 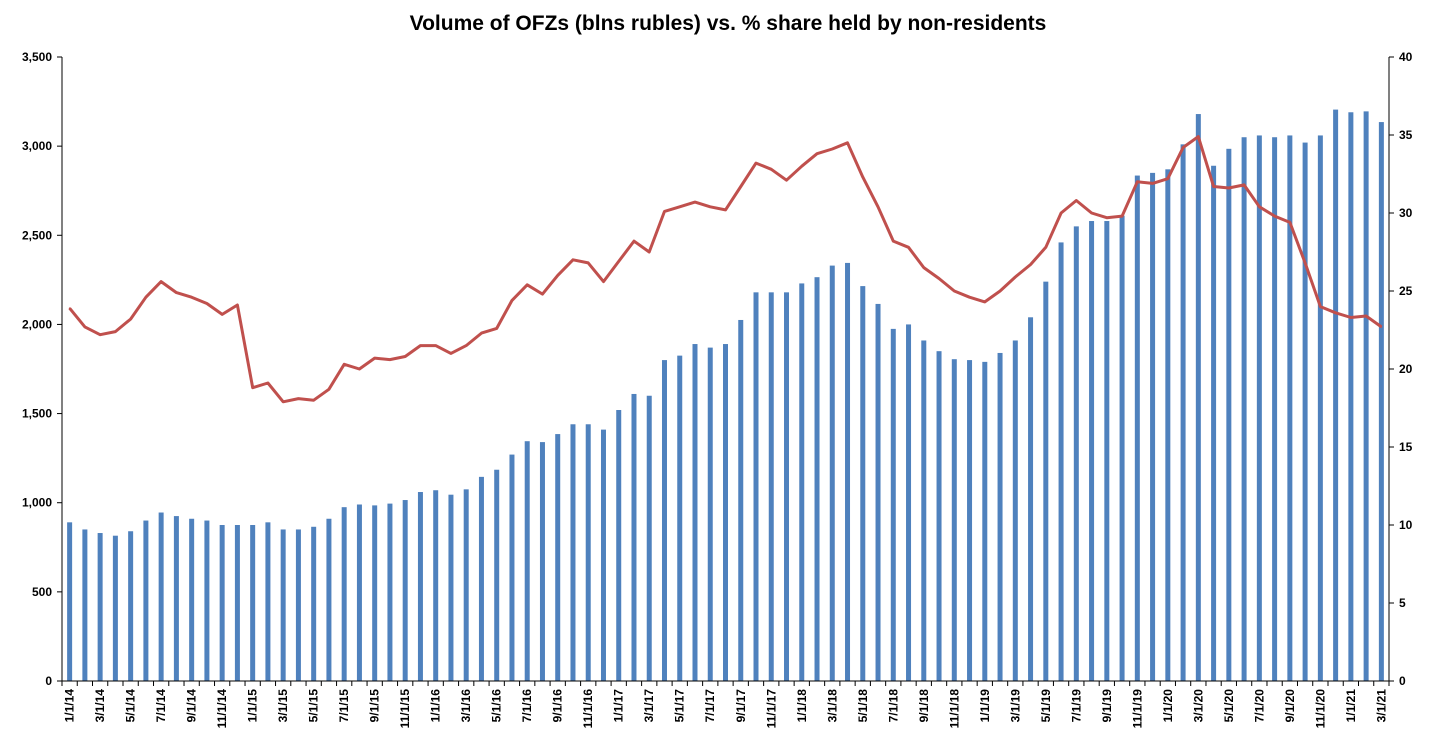 What do you see at coordinates (1406, 525) in the screenshot?
I see `right-tick-label: 10` at bounding box center [1406, 525].